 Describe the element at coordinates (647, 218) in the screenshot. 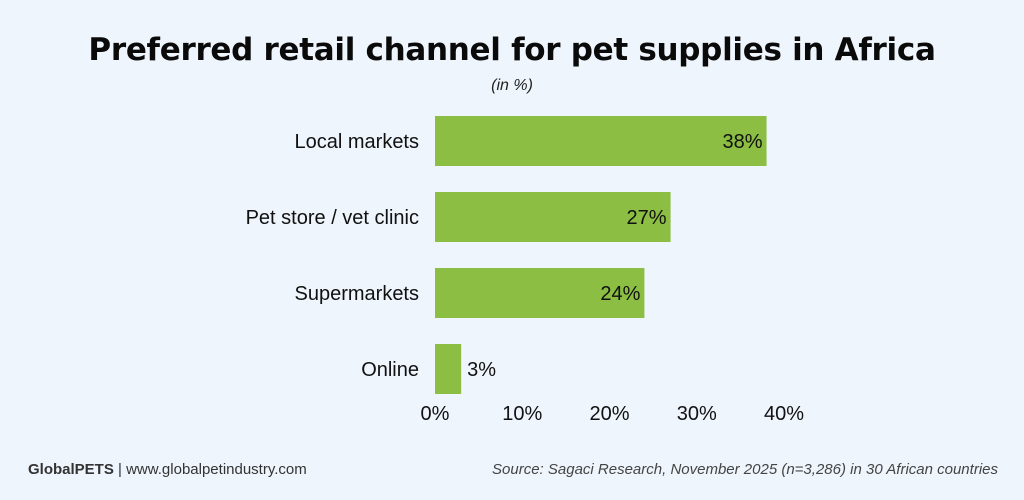

I see `data-label: 27%` at that location.